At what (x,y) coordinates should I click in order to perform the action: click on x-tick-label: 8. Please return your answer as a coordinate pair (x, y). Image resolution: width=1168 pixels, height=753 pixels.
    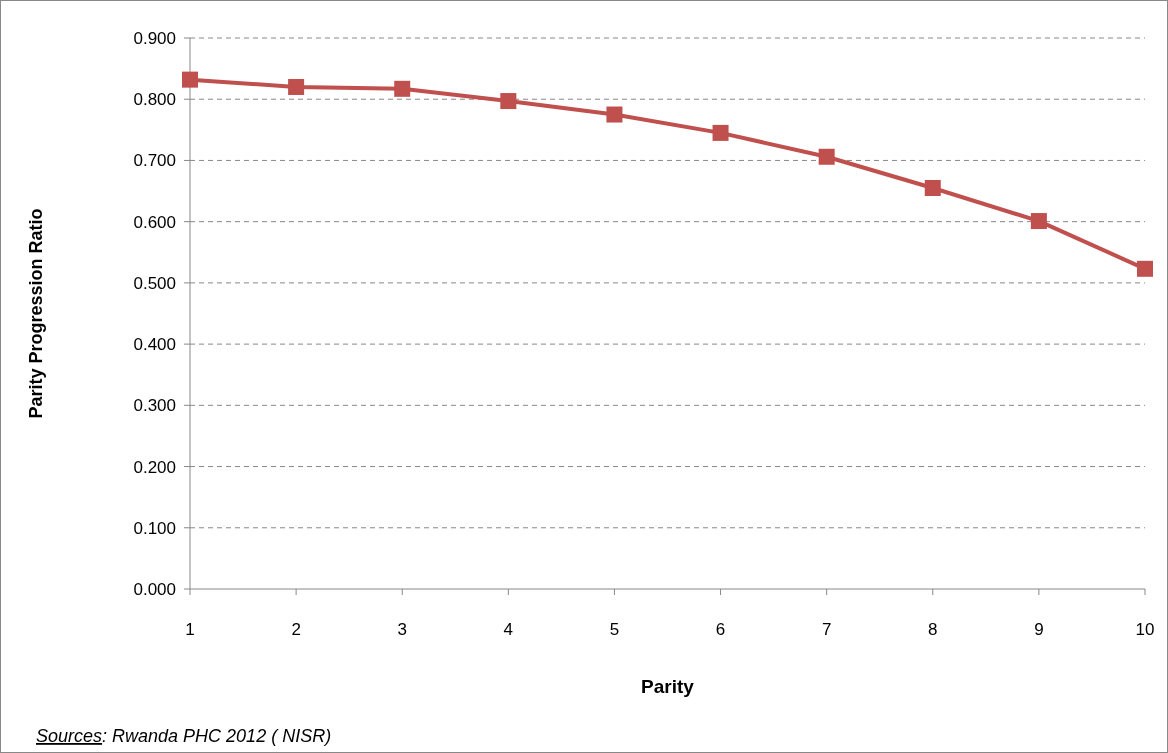
    Looking at the image, I should click on (933, 629).